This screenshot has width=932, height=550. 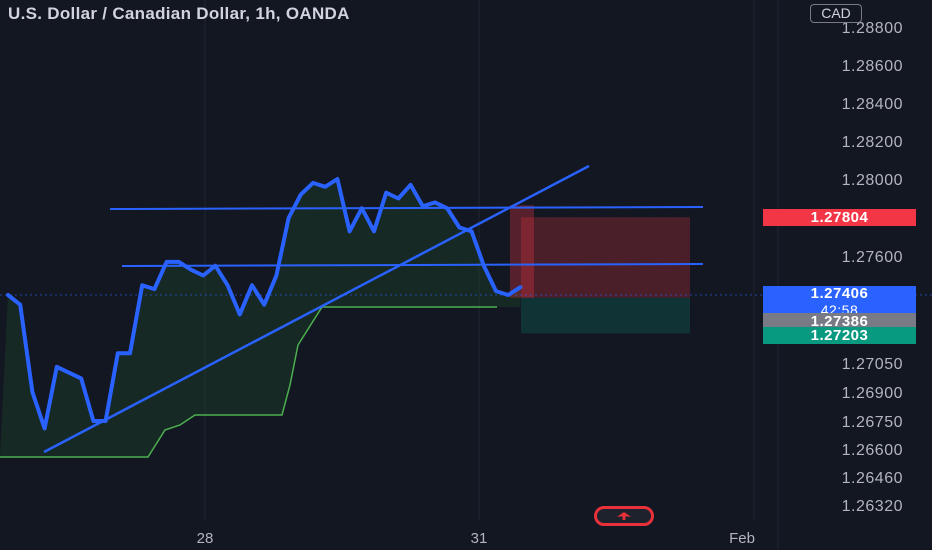 What do you see at coordinates (872, 422) in the screenshot?
I see `y-tick-label: 1.26750` at bounding box center [872, 422].